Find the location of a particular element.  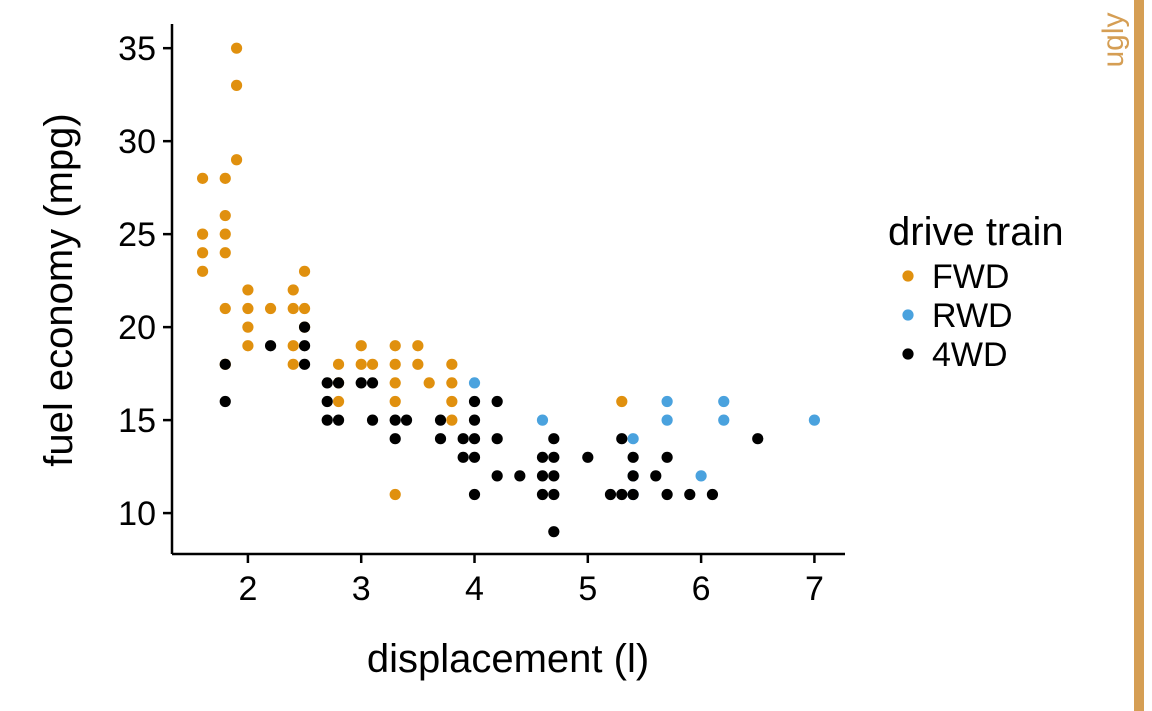

legend-title: drive train is located at coordinates (976, 232).